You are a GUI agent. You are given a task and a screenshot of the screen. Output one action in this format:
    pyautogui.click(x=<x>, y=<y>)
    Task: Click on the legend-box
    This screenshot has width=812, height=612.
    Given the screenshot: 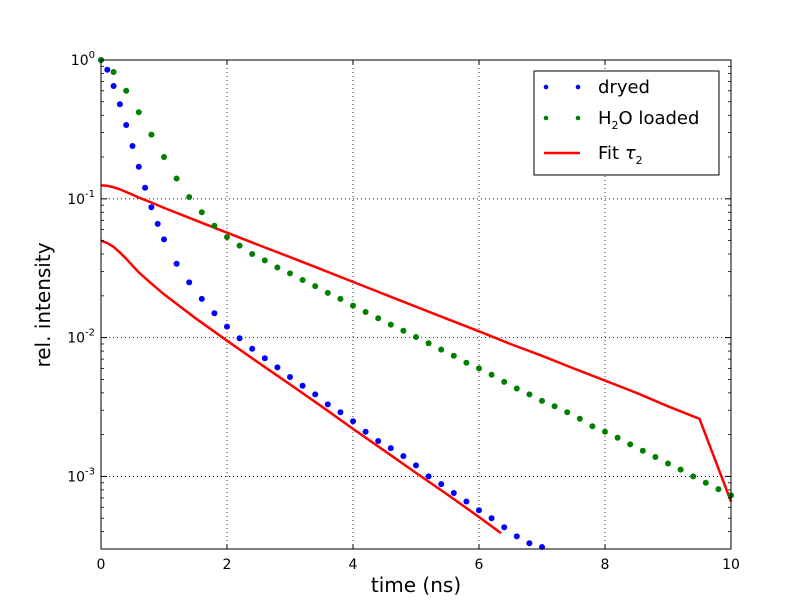 What is the action you would take?
    pyautogui.click(x=626, y=123)
    